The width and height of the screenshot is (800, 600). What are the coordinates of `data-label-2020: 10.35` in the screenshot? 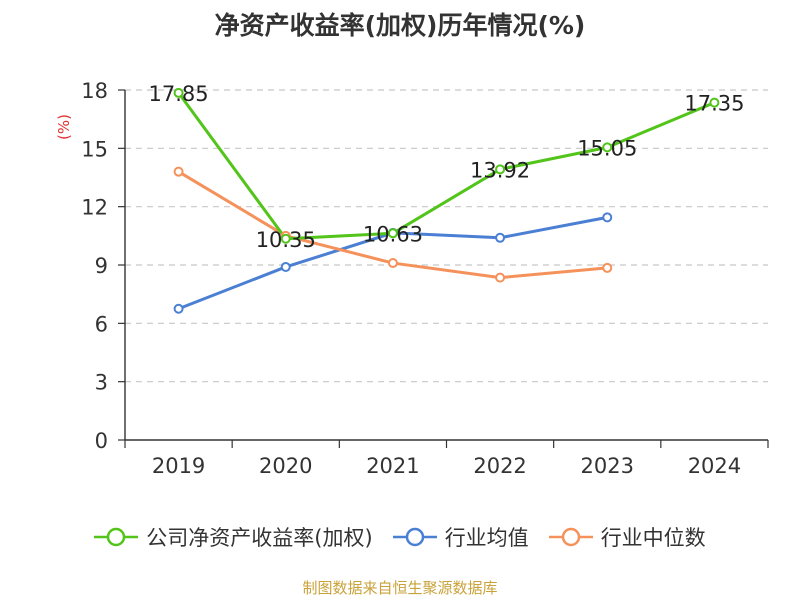 It's located at (286, 240).